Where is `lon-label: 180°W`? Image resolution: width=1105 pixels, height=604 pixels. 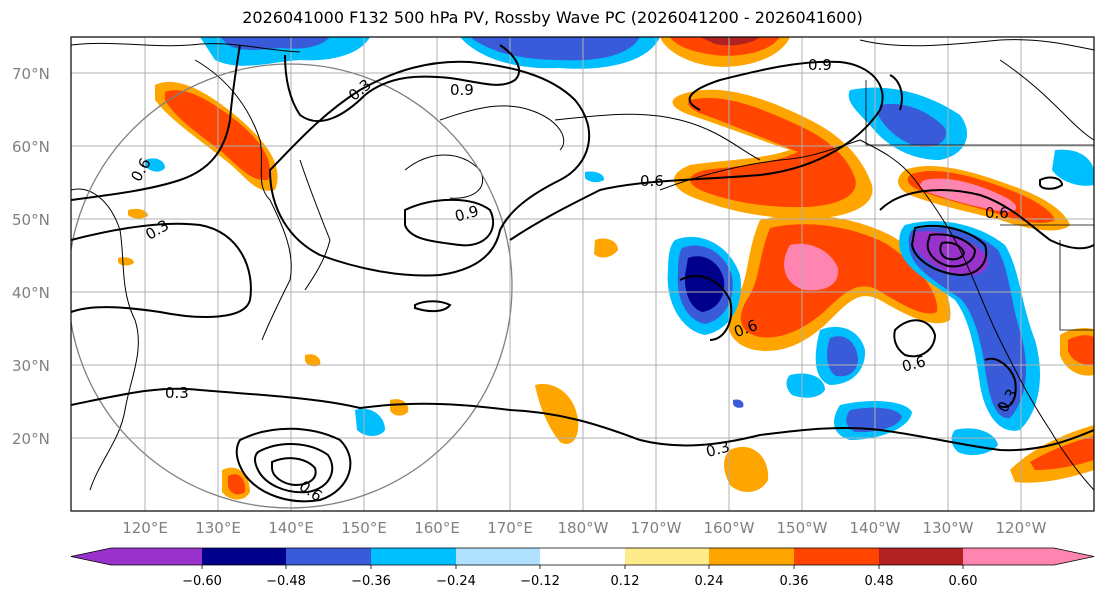
lon-label: 180°W is located at coordinates (583, 528).